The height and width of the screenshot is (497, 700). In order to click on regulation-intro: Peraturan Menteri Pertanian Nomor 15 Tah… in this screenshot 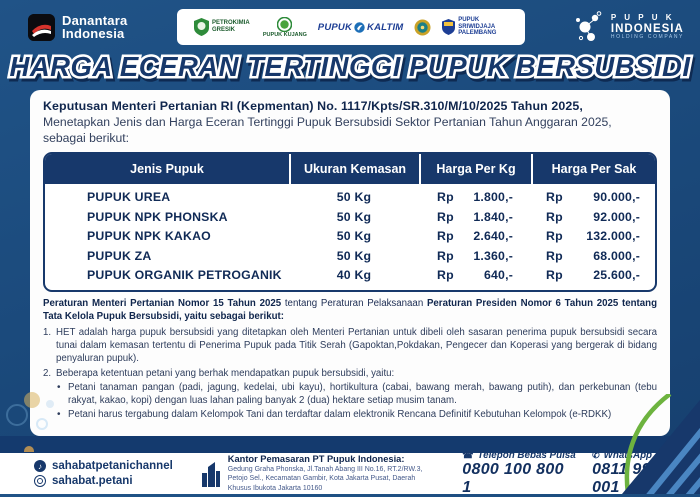, I will do `click(350, 311)`.